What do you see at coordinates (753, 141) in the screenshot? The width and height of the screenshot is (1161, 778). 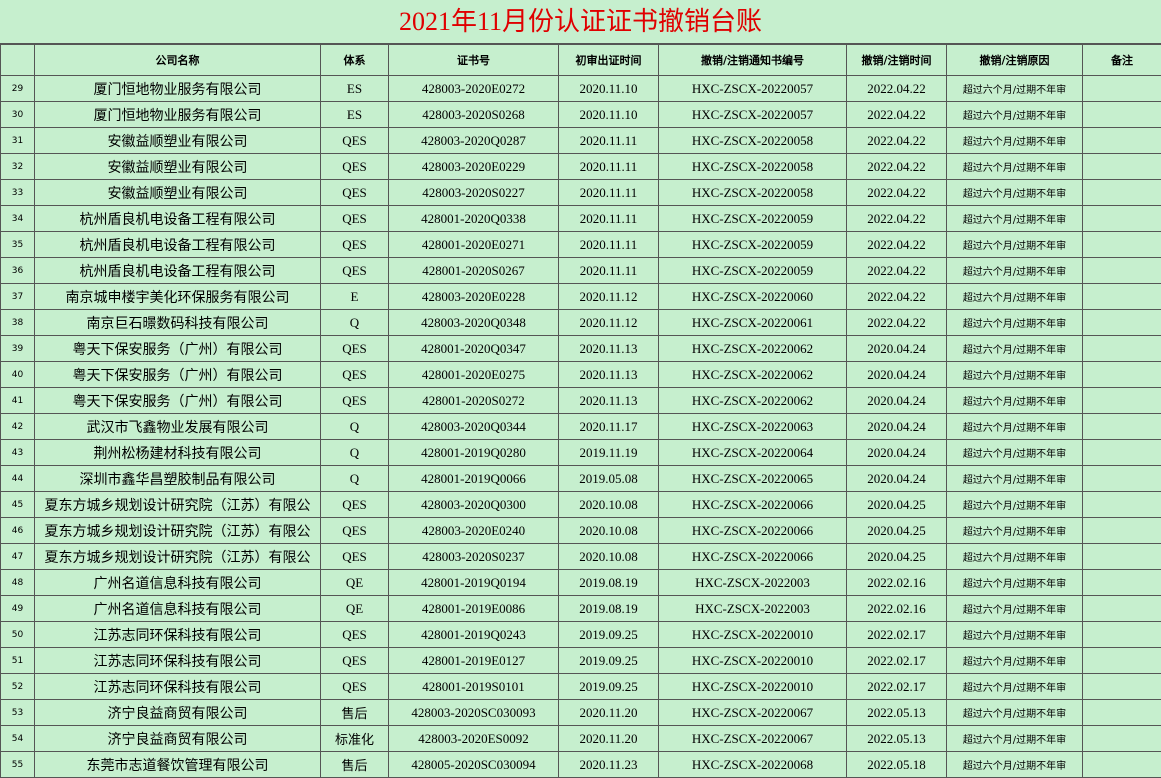 I see `notice-number: HXC-ZSCX-20220058` at bounding box center [753, 141].